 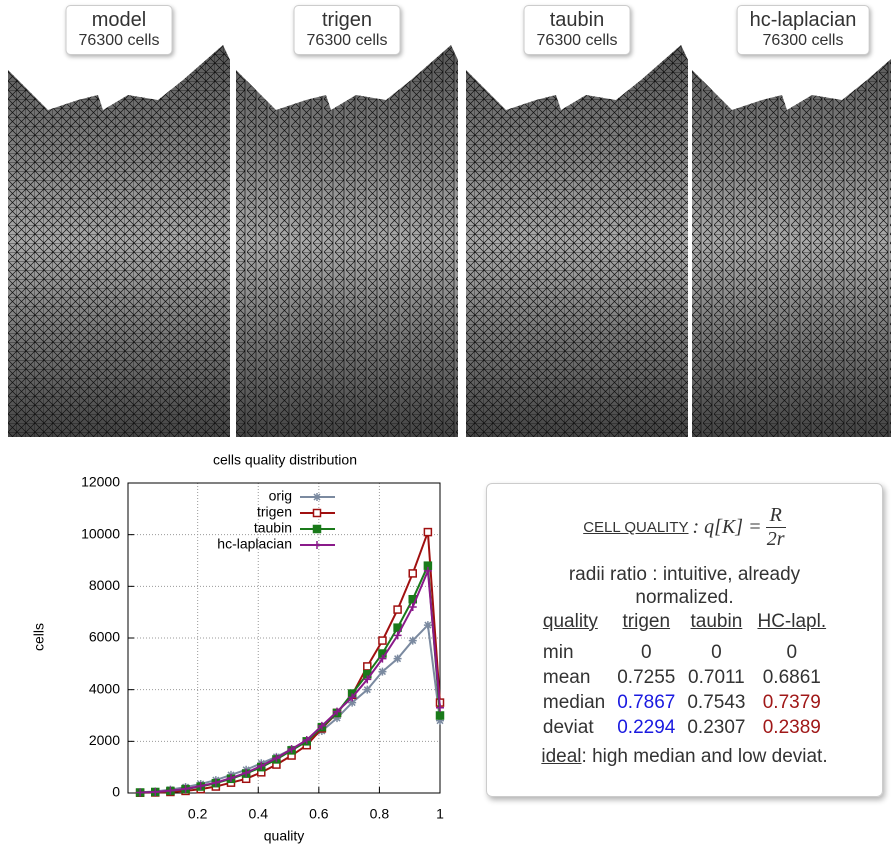 What do you see at coordinates (274, 512) in the screenshot?
I see `legend-label: trigen` at bounding box center [274, 512].